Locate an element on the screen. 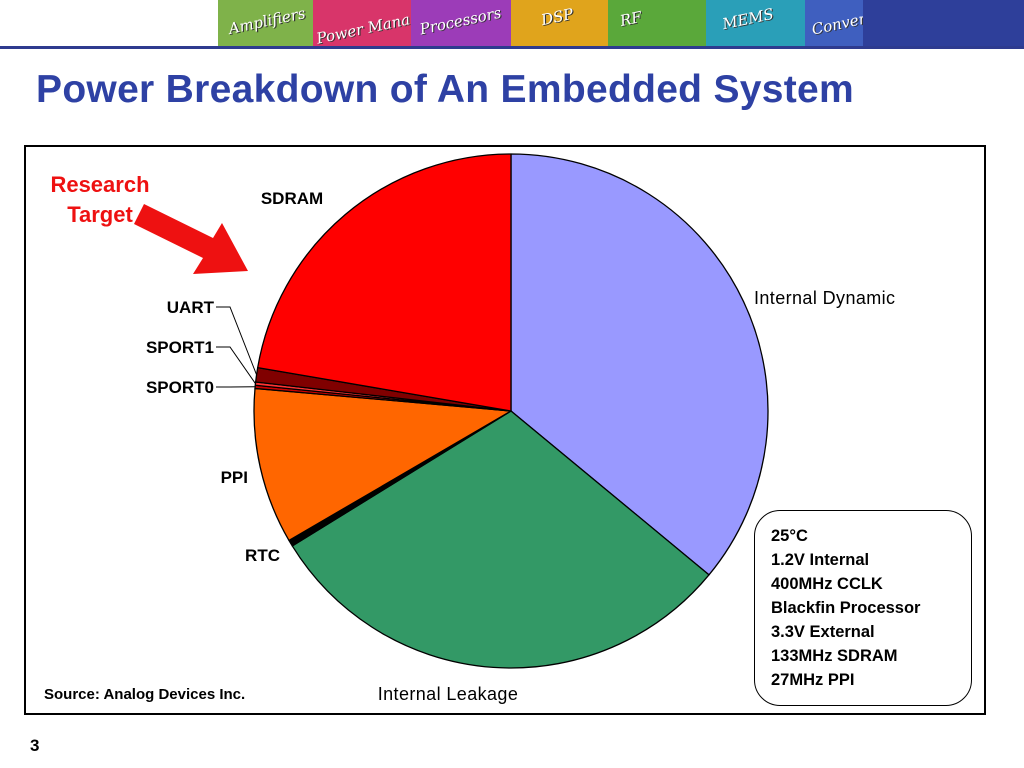  banner-tile-text: RF is located at coordinates (631, 19).